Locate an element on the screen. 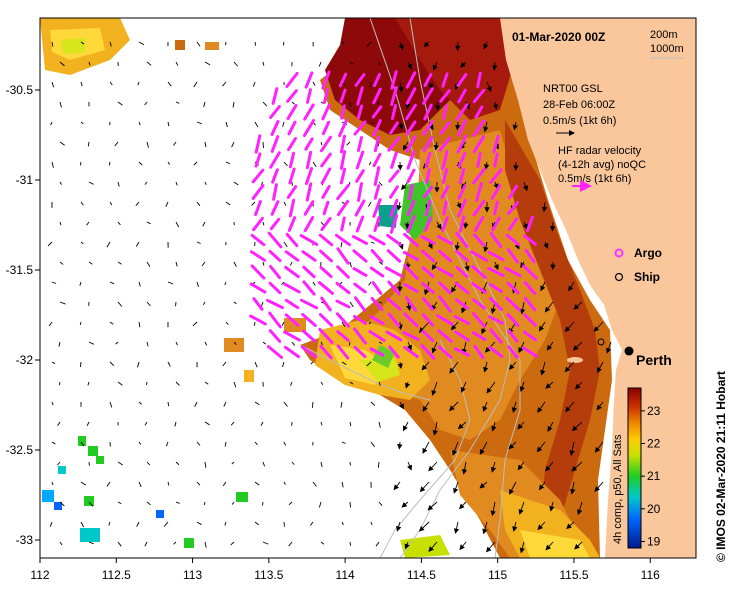 The height and width of the screenshot is (592, 739). colorbar-label: 4h comp, p50, All Sats is located at coordinates (618, 489).